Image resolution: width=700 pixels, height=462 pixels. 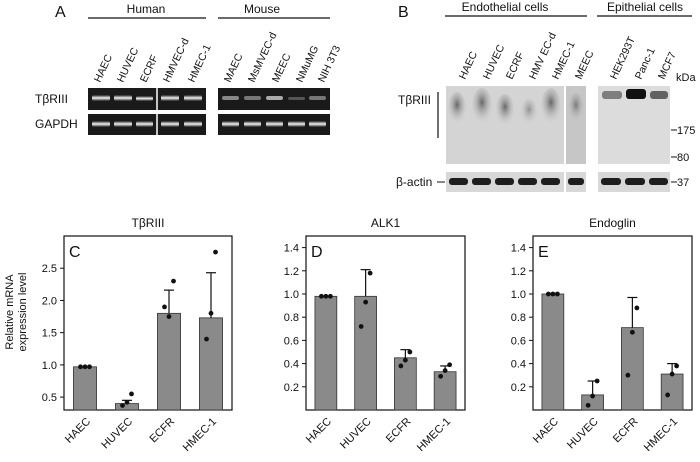 I want to click on marker-label: 37, so click(x=683, y=183).